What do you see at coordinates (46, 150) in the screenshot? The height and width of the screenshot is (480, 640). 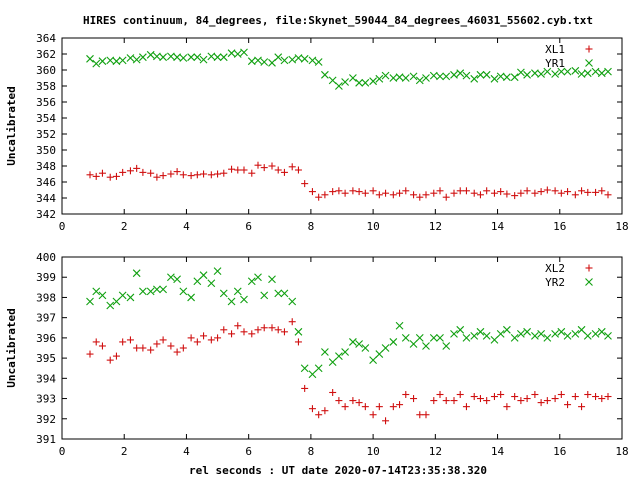 I see `y-tick-label: 350` at bounding box center [46, 150].